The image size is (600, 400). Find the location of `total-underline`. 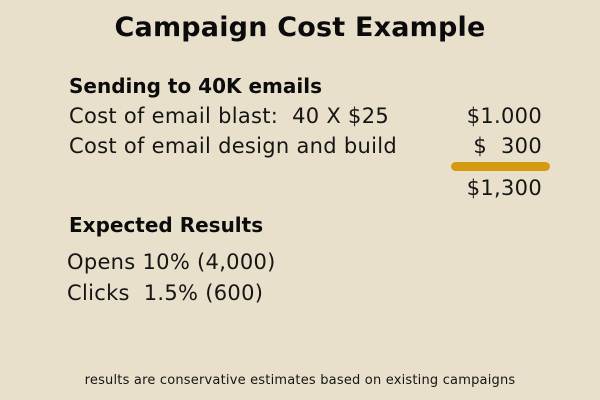

total-underline is located at coordinates (500, 166).